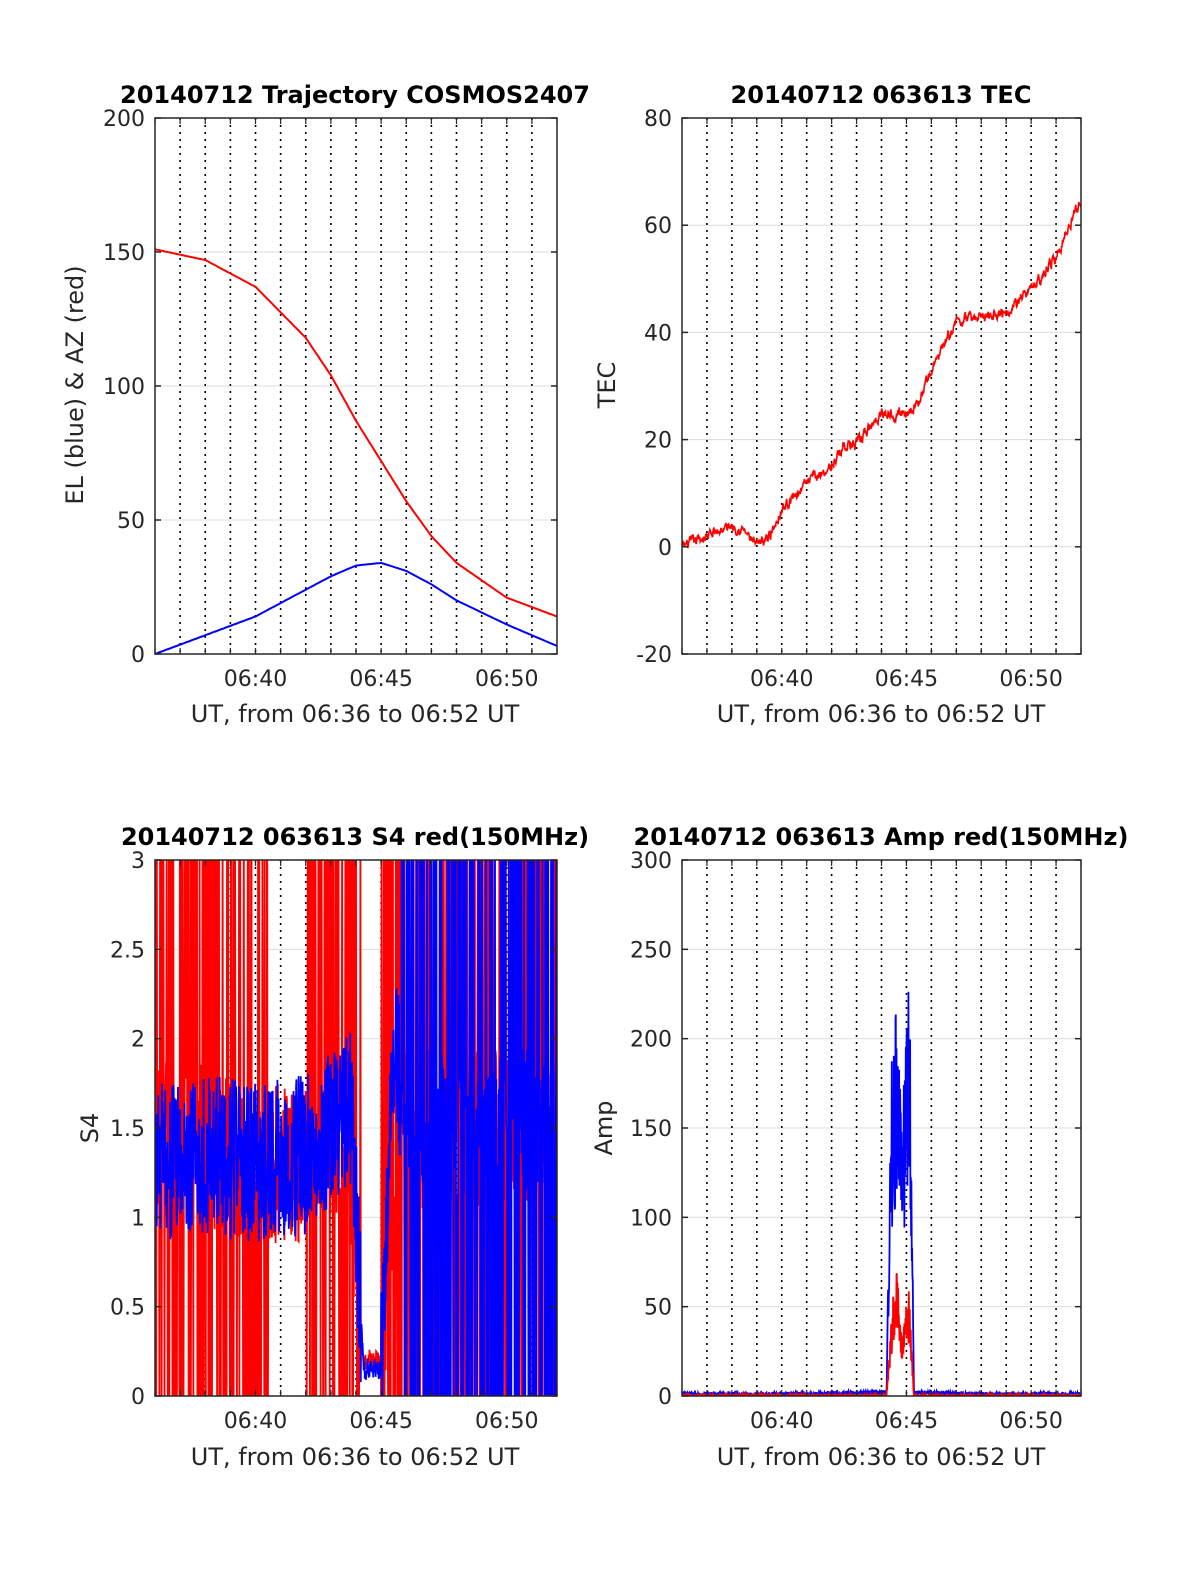 The height and width of the screenshot is (1575, 1200). Describe the element at coordinates (355, 837) in the screenshot. I see `s4-title: 20140712 063613 S4 red(150MHz)` at that location.